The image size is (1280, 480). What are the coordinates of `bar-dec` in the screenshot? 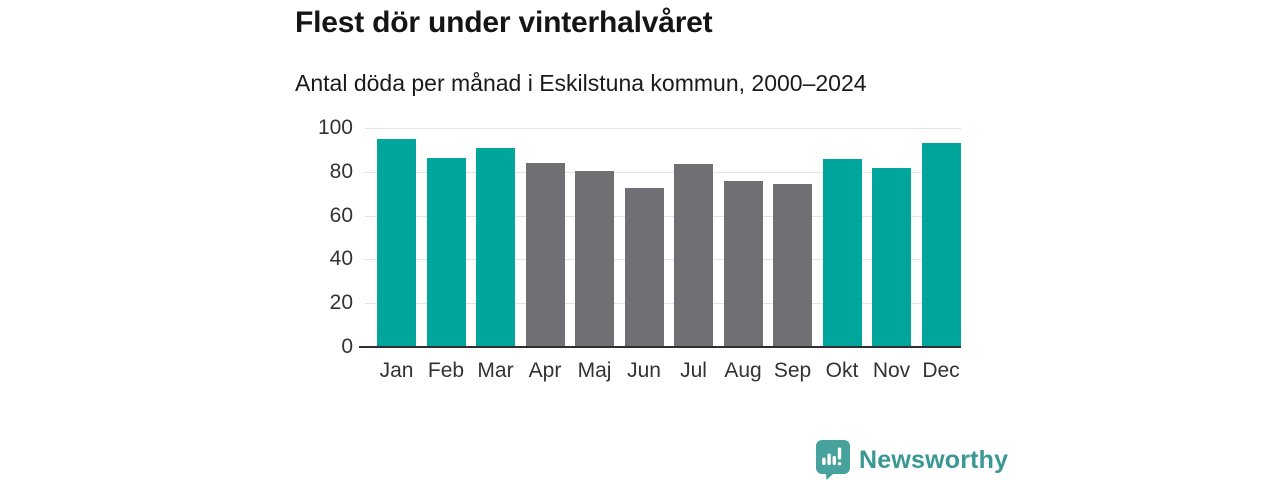 It's located at (941, 244).